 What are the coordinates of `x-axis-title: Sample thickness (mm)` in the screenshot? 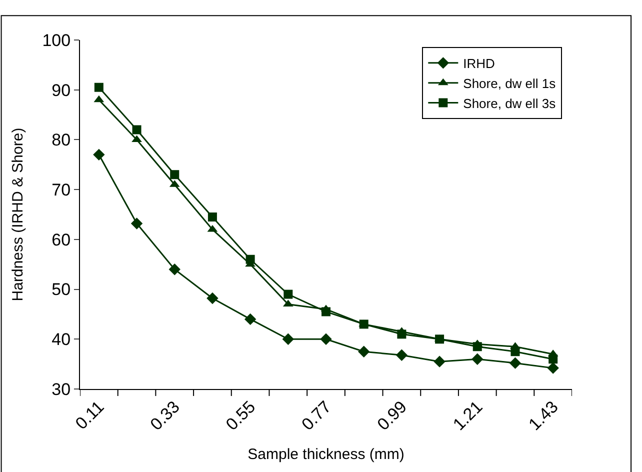 It's located at (326, 455).